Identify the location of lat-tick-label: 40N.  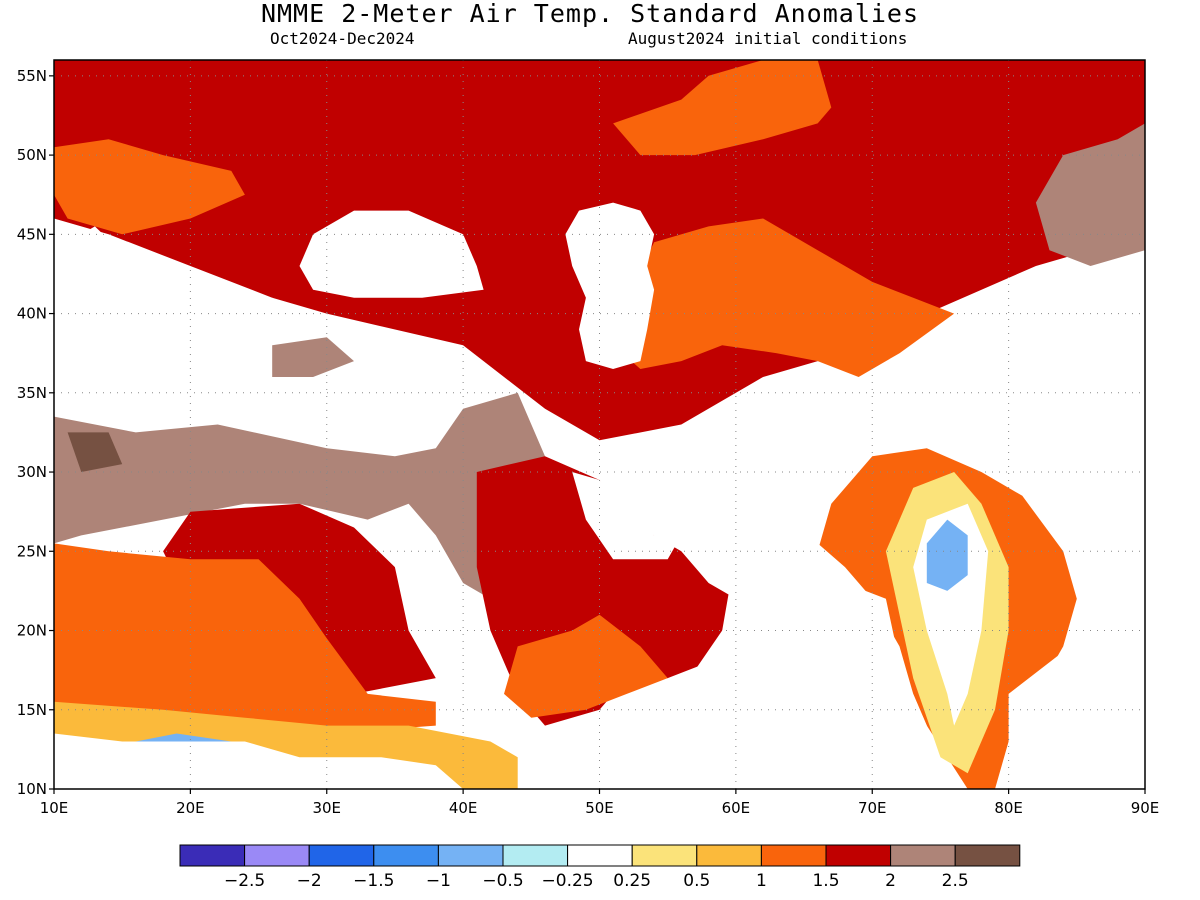
(32, 314).